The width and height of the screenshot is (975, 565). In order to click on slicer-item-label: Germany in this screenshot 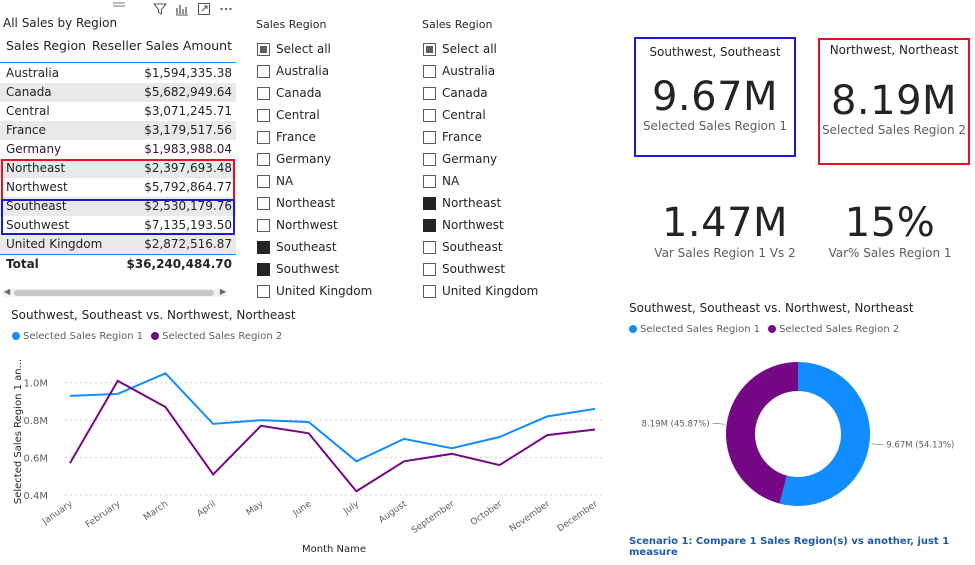, I will do `click(470, 159)`.